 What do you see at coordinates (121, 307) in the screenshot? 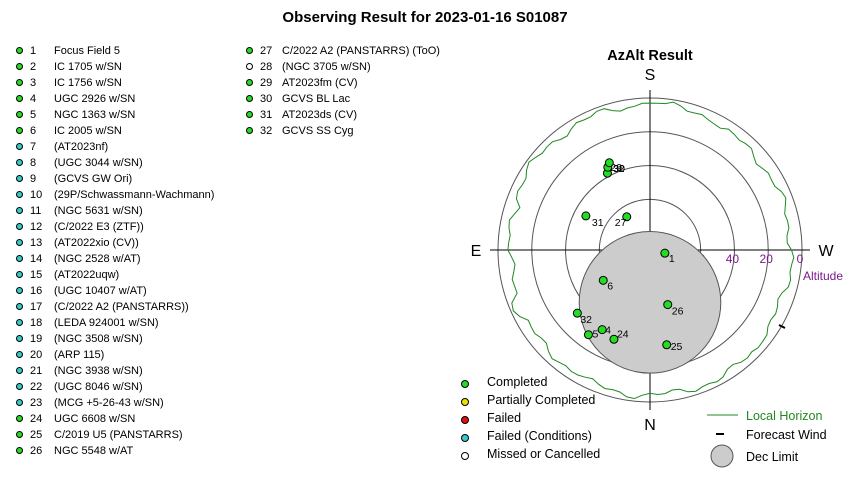
I see `target-name: (C/2022 A2 (PANSTARRS))` at bounding box center [121, 307].